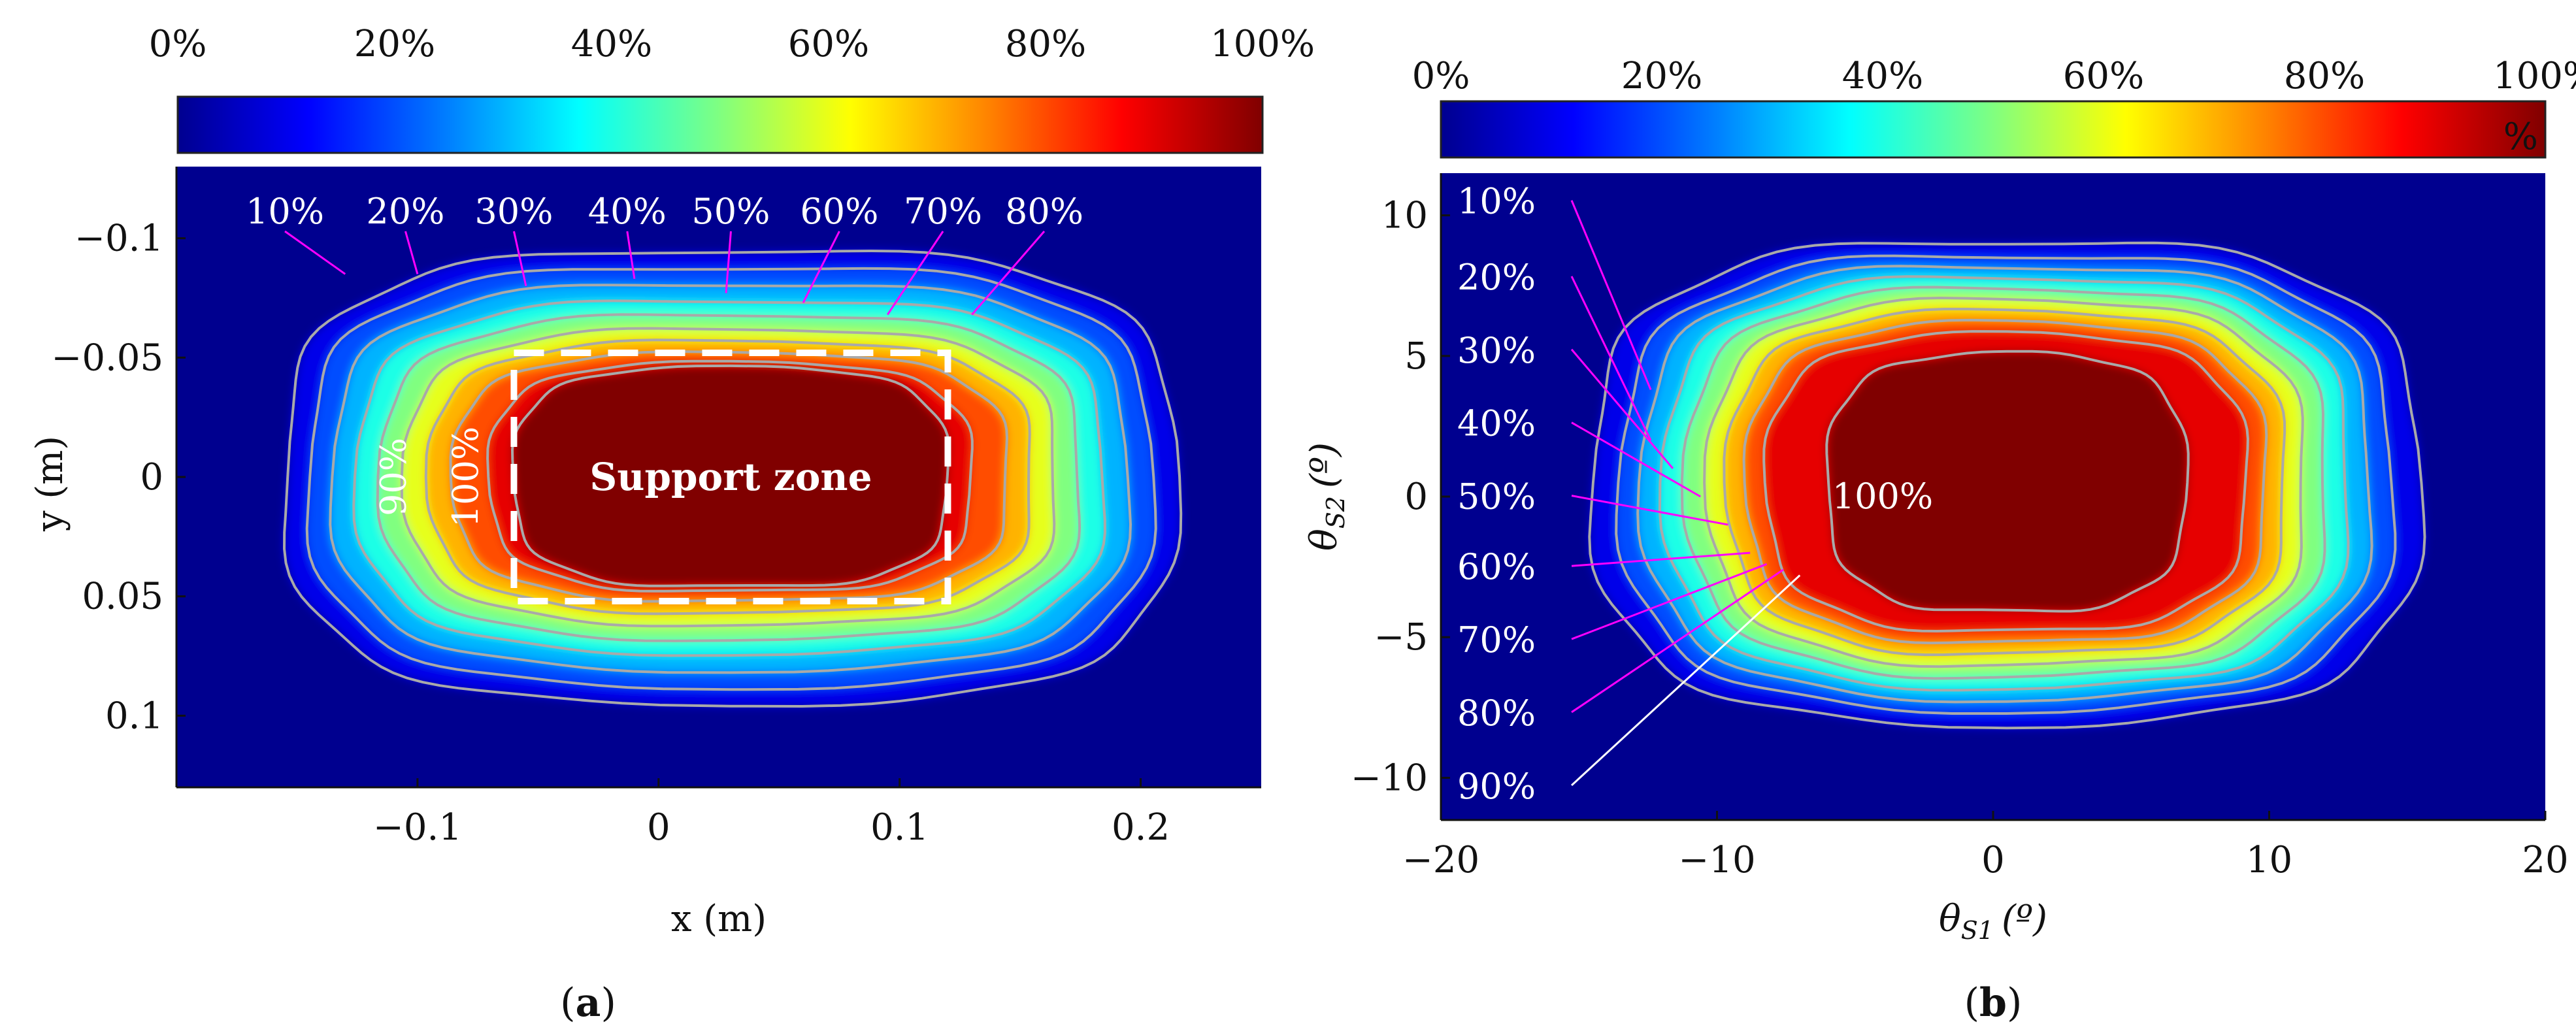  I want to click on support-zone-label: Support zone, so click(730, 477).